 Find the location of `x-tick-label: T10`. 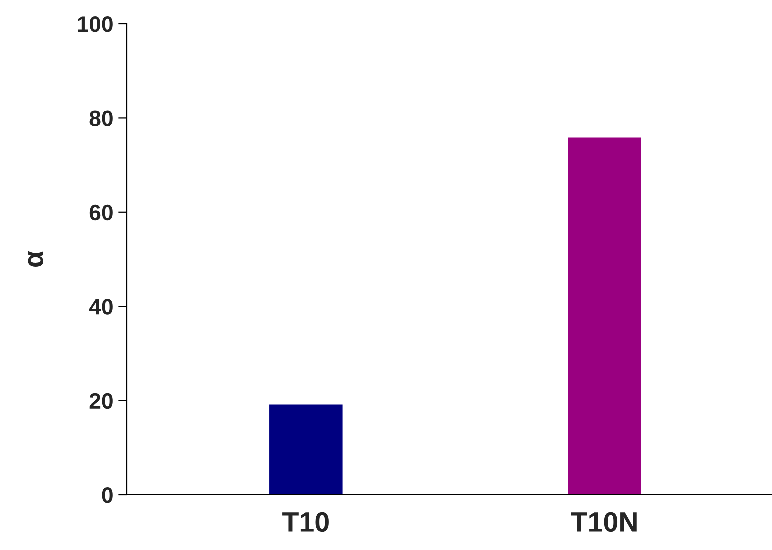

x-tick-label: T10 is located at coordinates (305, 522).